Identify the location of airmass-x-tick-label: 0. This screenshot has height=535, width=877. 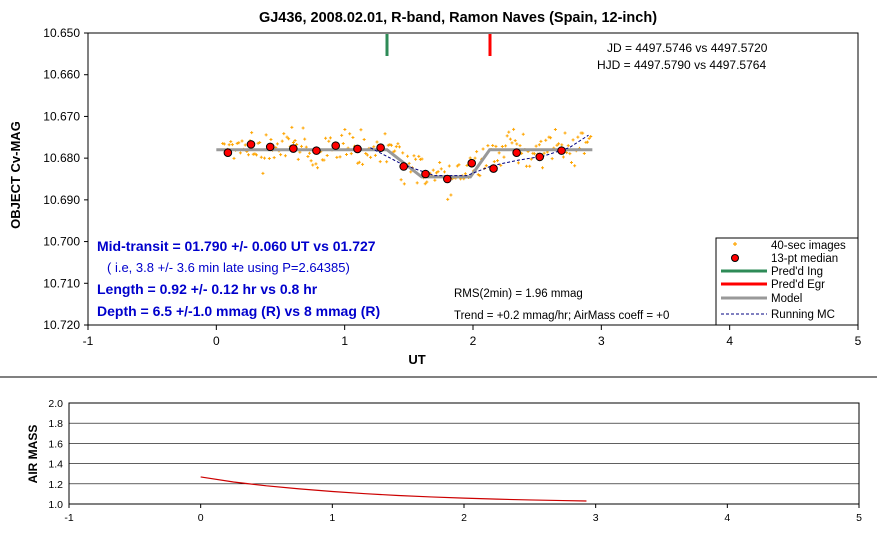
(201, 518).